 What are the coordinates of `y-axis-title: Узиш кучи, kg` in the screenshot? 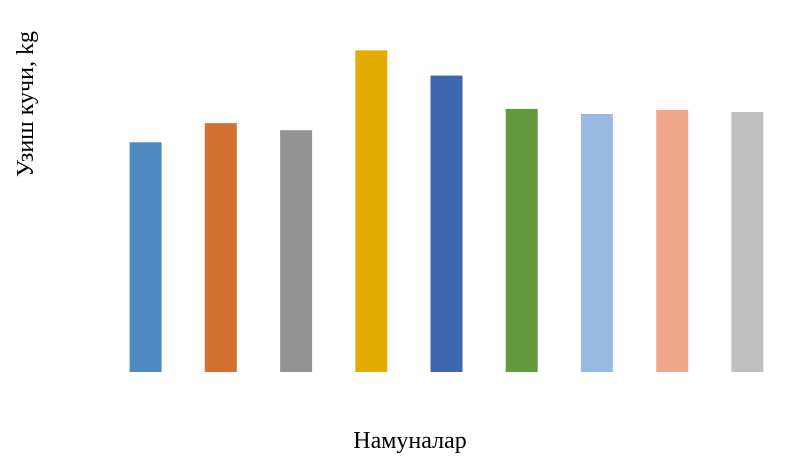 It's located at (26, 104).